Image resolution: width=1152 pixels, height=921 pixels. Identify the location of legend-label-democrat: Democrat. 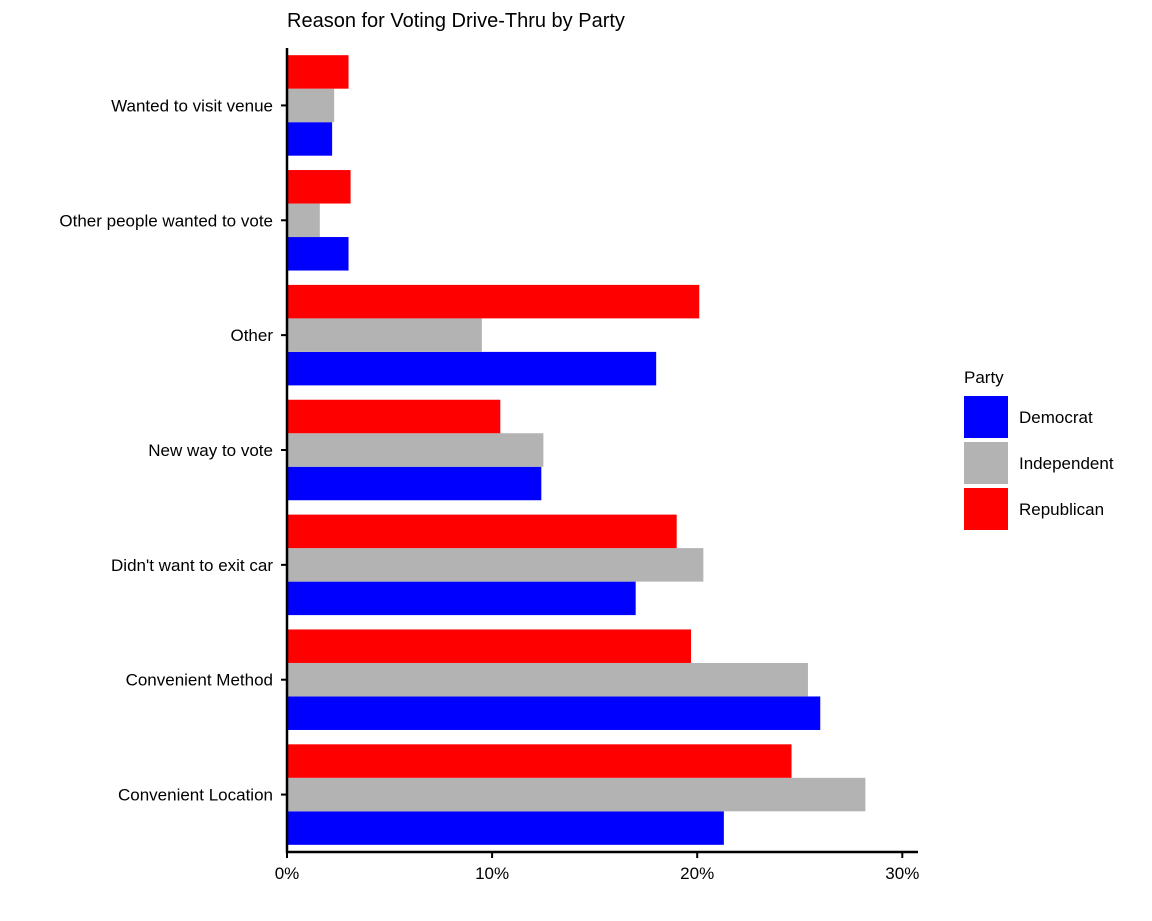
(1056, 417).